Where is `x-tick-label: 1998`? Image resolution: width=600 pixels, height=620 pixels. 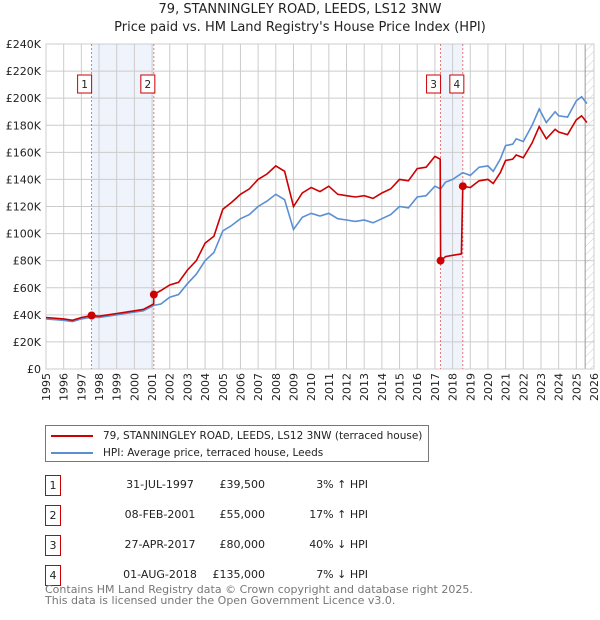
x-tick-label: 1998 is located at coordinates (99, 387).